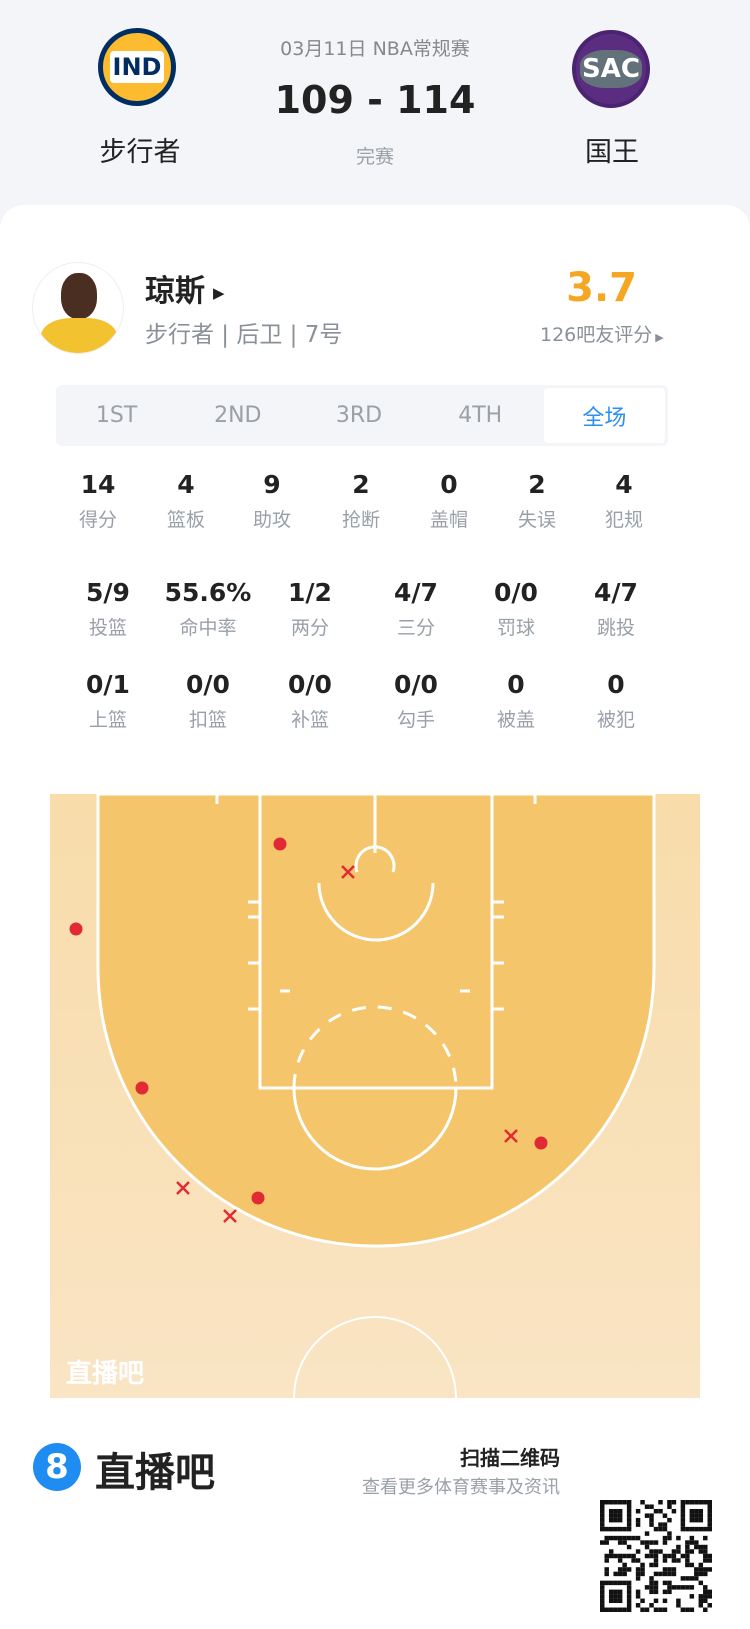 The image size is (750, 1629). Describe the element at coordinates (623, 520) in the screenshot. I see `stat-label: 犯规` at that location.